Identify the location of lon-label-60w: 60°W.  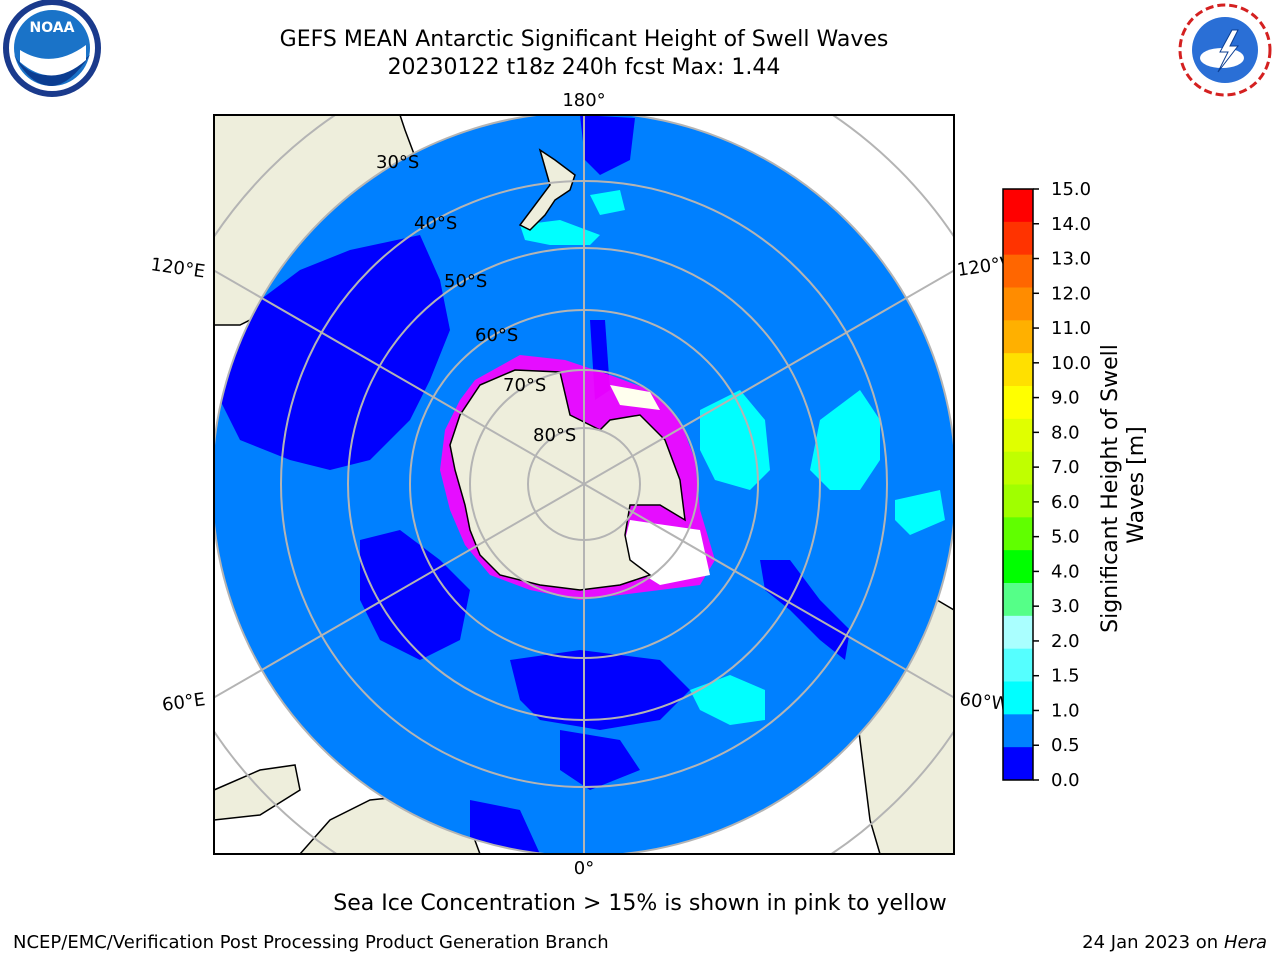
(984, 702).